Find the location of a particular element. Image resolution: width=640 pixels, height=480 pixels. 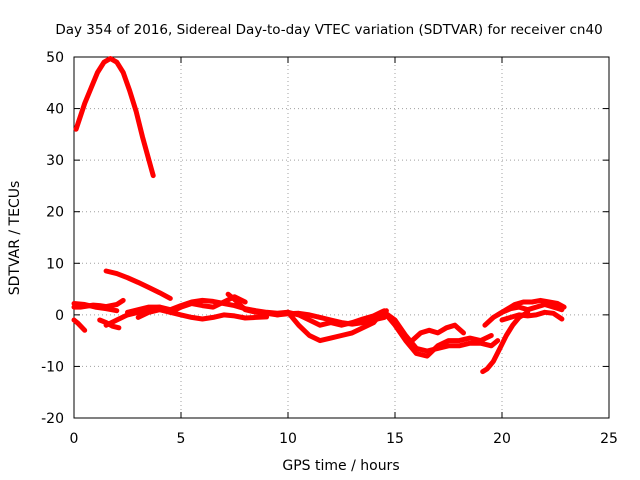

y-tick-label: 10 is located at coordinates (55, 264).